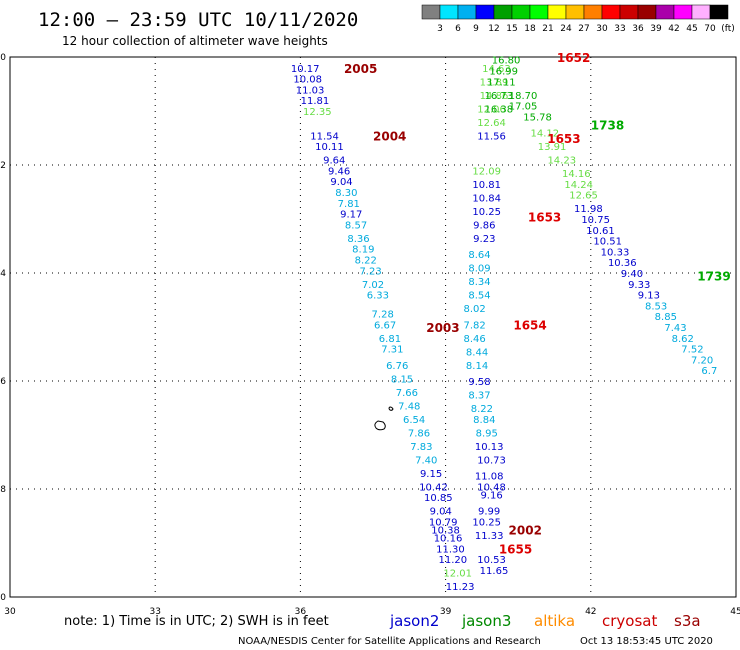 Image resolution: width=740 pixels, height=650 pixels. I want to click on x-tick-label: 36, so click(301, 612).